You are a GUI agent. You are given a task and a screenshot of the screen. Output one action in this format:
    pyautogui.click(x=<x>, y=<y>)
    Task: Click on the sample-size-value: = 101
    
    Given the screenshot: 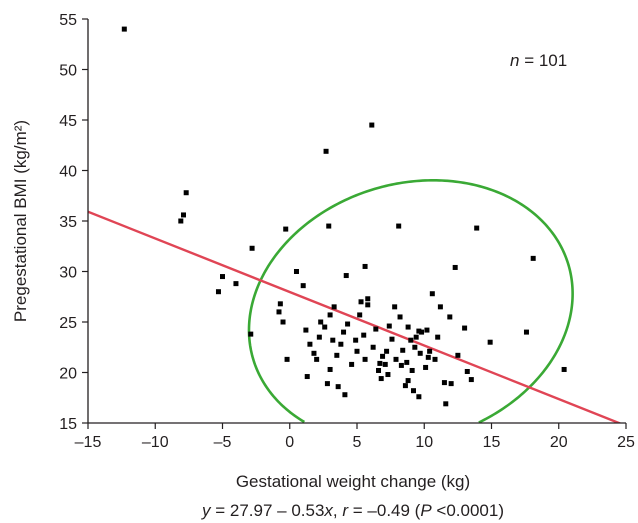 What is the action you would take?
    pyautogui.click(x=543, y=60)
    